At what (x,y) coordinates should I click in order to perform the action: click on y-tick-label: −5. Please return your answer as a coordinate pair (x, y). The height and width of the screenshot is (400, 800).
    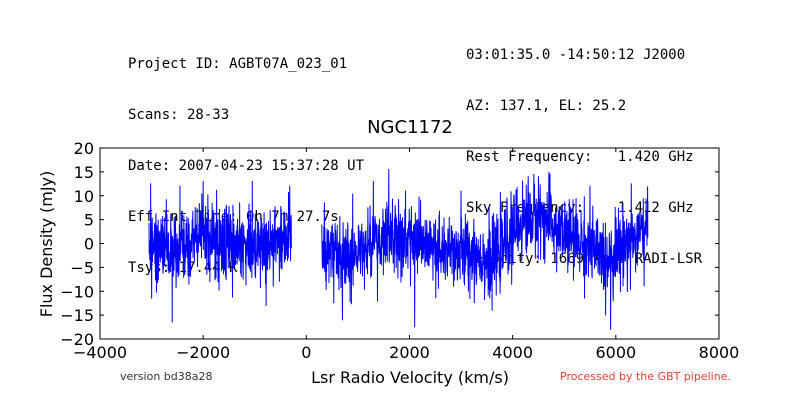
    Looking at the image, I should click on (82, 267).